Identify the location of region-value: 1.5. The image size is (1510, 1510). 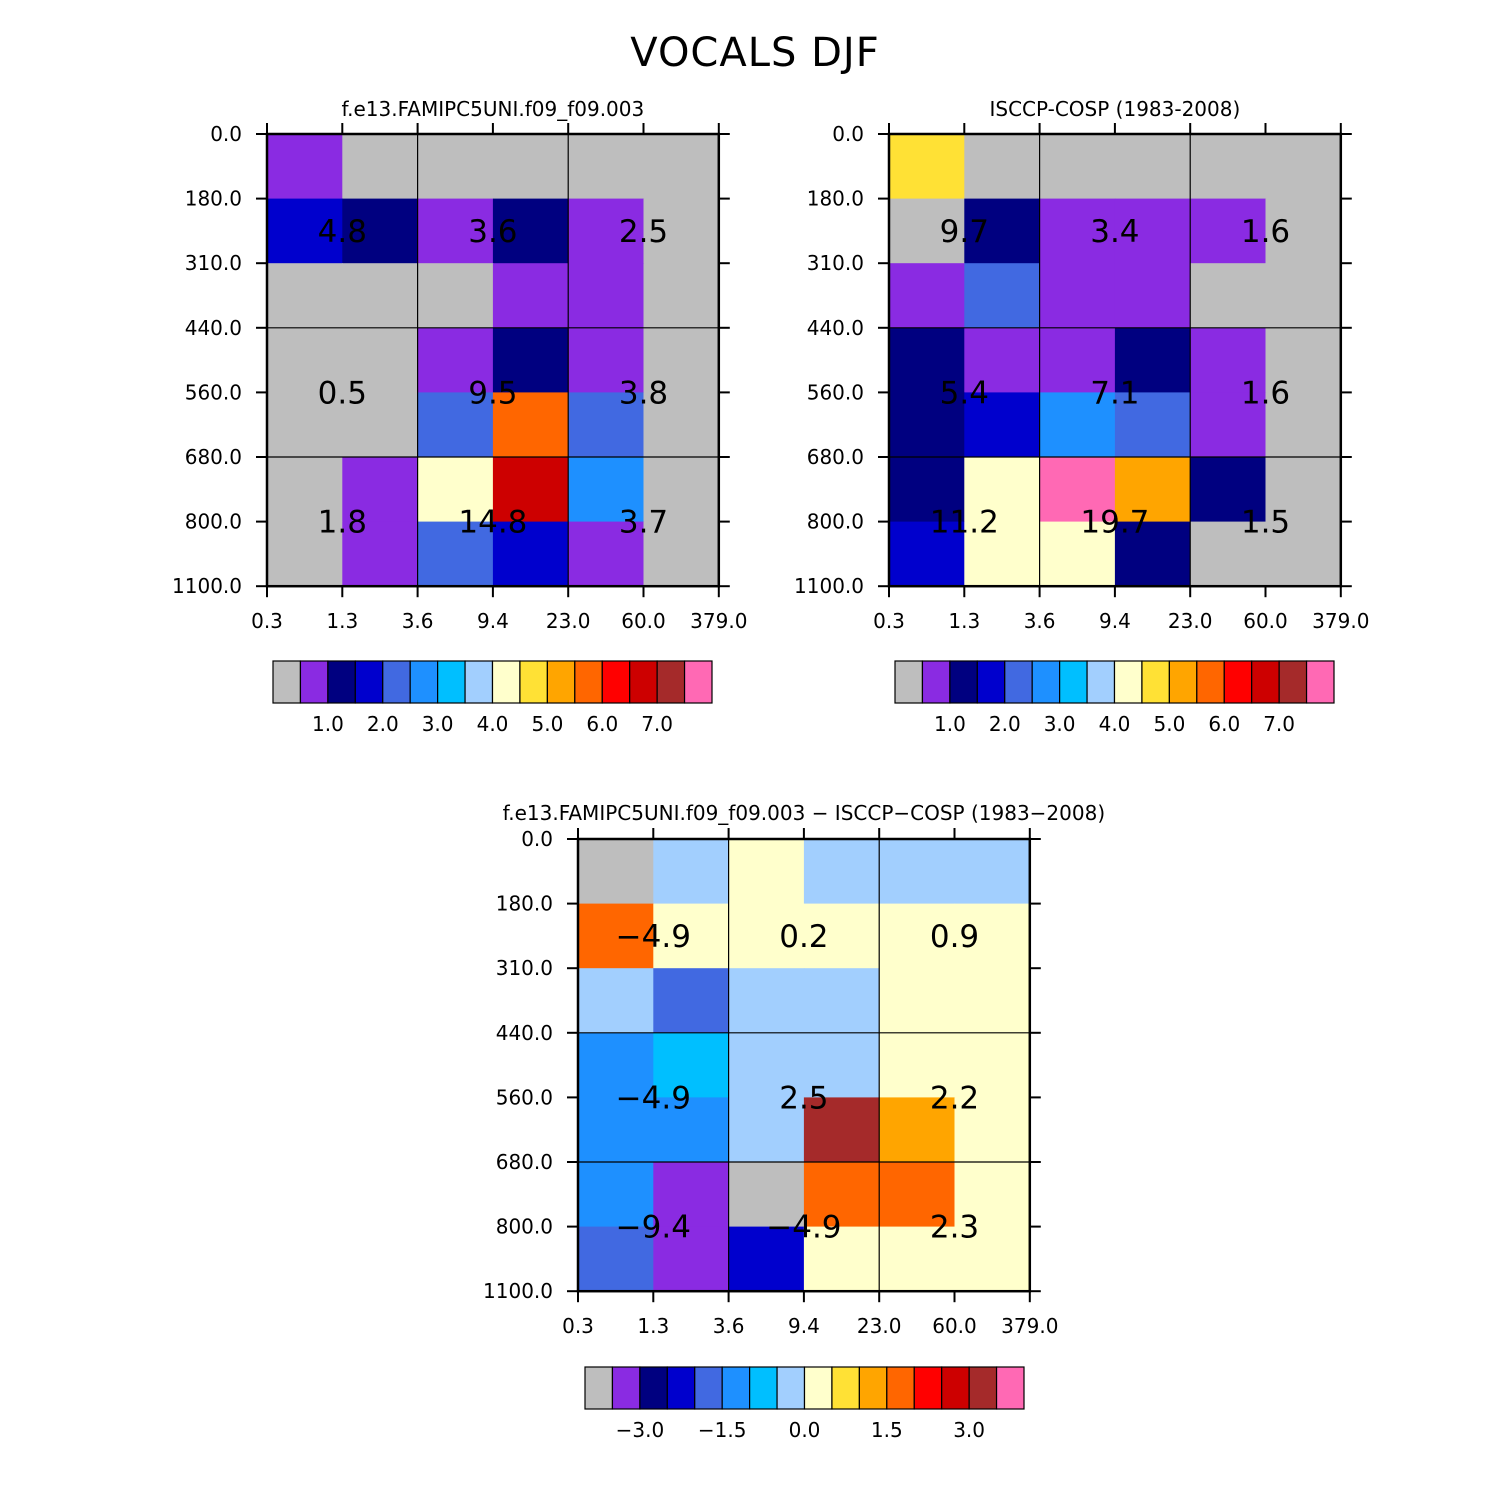
(1265, 523).